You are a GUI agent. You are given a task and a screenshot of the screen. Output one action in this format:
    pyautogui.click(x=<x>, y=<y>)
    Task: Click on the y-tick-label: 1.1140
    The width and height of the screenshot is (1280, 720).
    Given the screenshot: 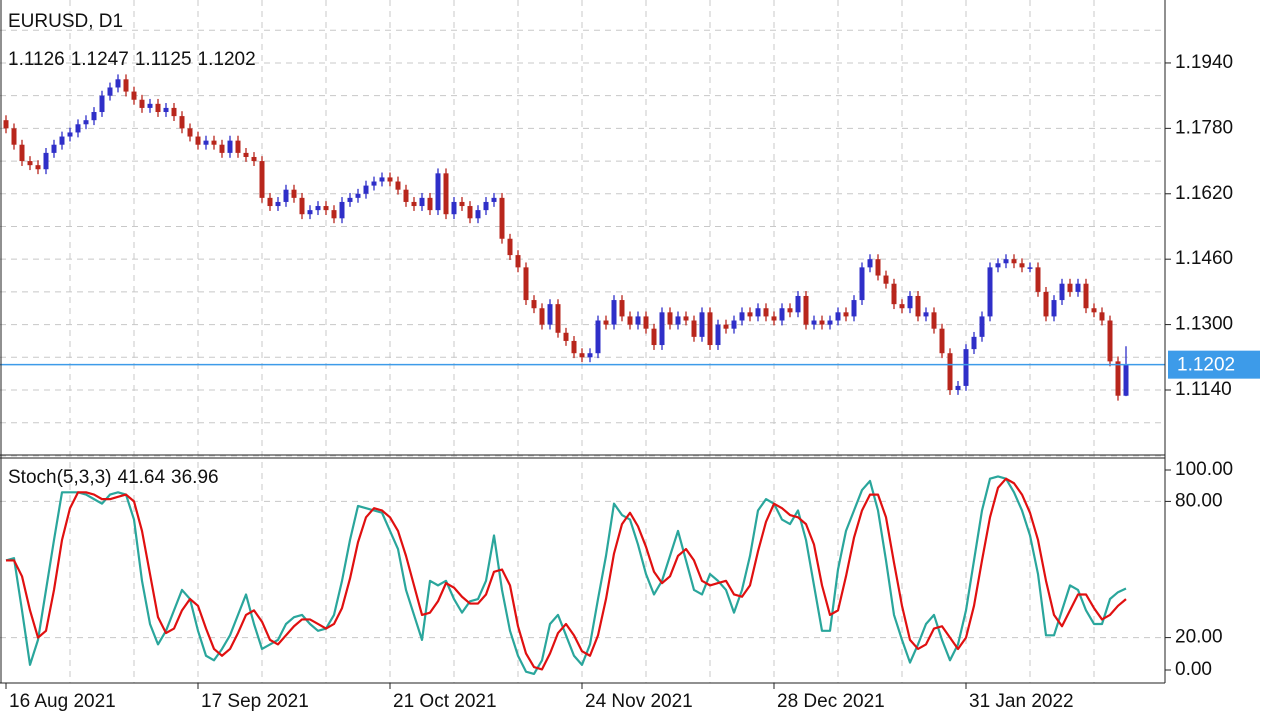 What is the action you would take?
    pyautogui.click(x=1203, y=389)
    